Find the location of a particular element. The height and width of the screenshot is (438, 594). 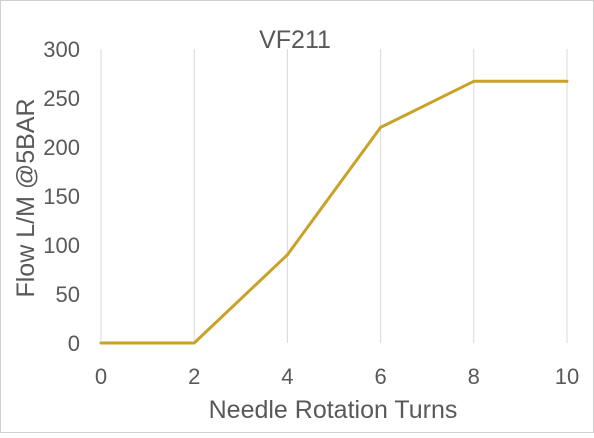

x-tick-label-8: 8 is located at coordinates (474, 376).